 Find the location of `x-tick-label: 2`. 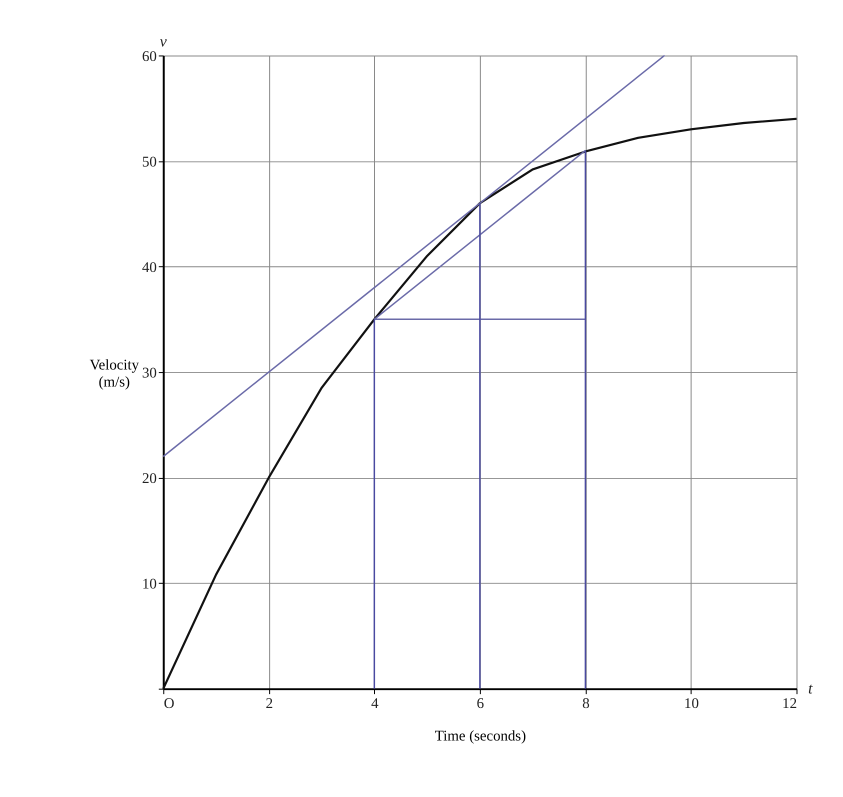

x-tick-label: 2 is located at coordinates (270, 704).